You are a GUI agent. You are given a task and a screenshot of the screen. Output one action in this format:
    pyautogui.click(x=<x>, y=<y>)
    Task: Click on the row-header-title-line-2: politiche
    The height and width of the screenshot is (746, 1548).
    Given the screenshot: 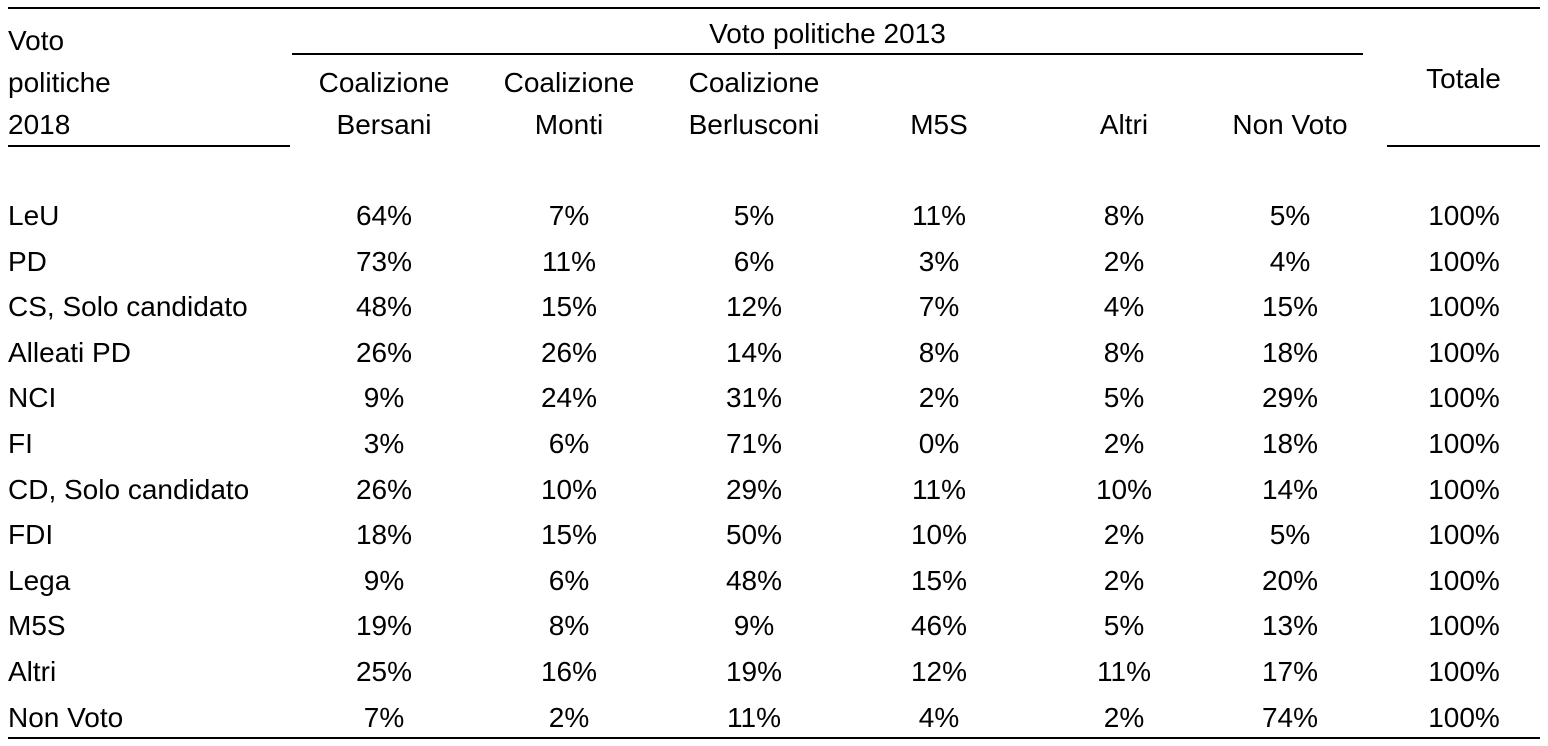 What is the action you would take?
    pyautogui.click(x=59, y=82)
    